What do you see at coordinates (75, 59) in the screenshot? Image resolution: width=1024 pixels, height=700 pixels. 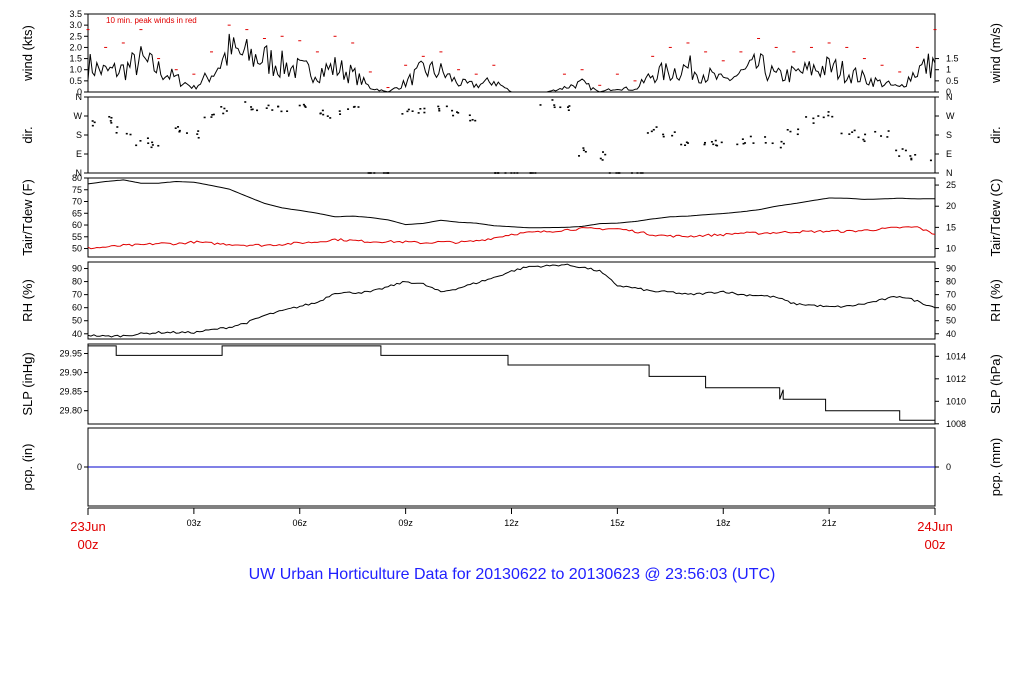 I see `left-tick-label-wind: 1.5` at bounding box center [75, 59].